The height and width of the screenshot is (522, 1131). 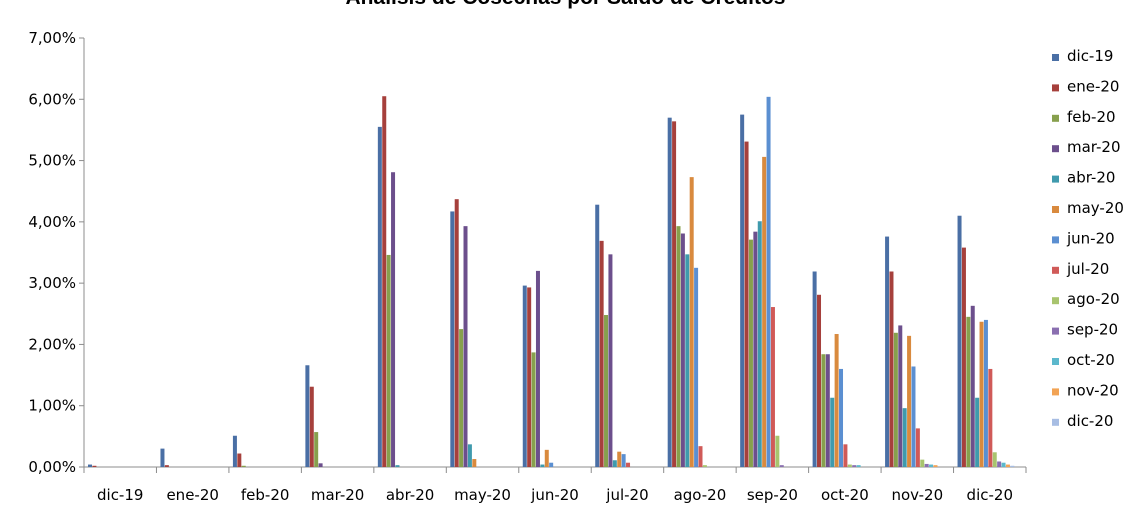 What do you see at coordinates (700, 495) in the screenshot?
I see `x-tick-label: ago-20` at bounding box center [700, 495].